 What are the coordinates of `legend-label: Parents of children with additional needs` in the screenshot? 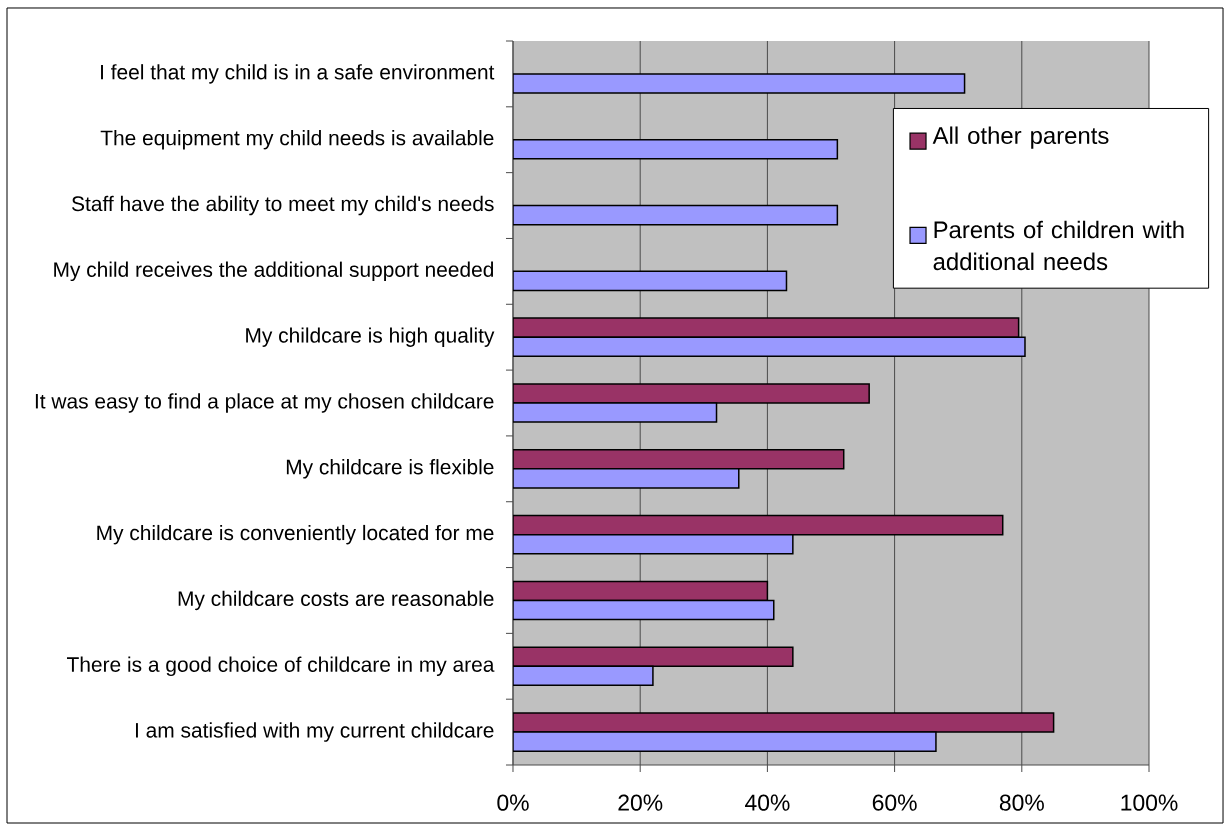 It's located at (1058, 245).